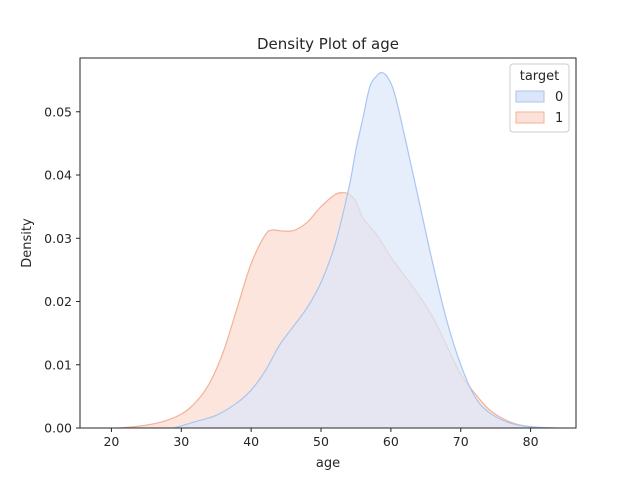 Image resolution: width=640 pixels, height=480 pixels. What do you see at coordinates (531, 441) in the screenshot?
I see `x-tick-label: 80` at bounding box center [531, 441].